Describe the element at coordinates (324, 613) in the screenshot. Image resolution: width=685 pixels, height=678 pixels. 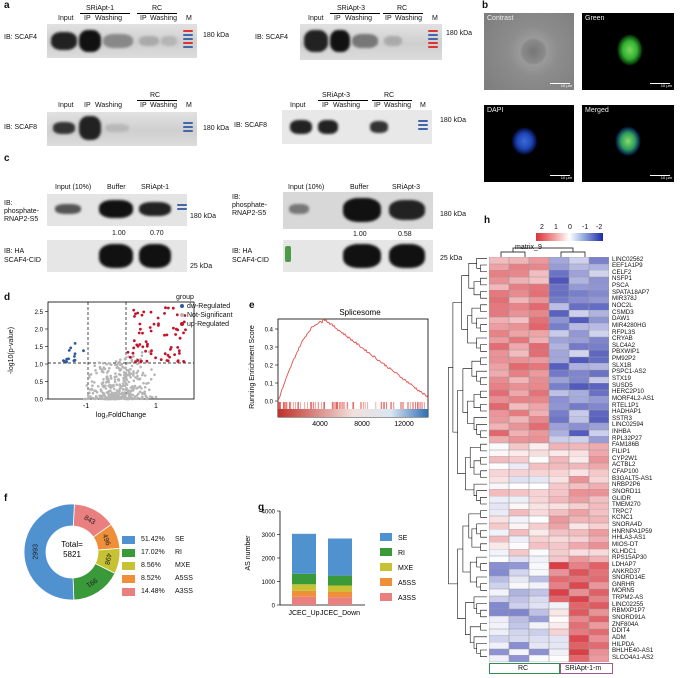
I see `x-labels: JCEC_Up JCEC_Down` at that location.